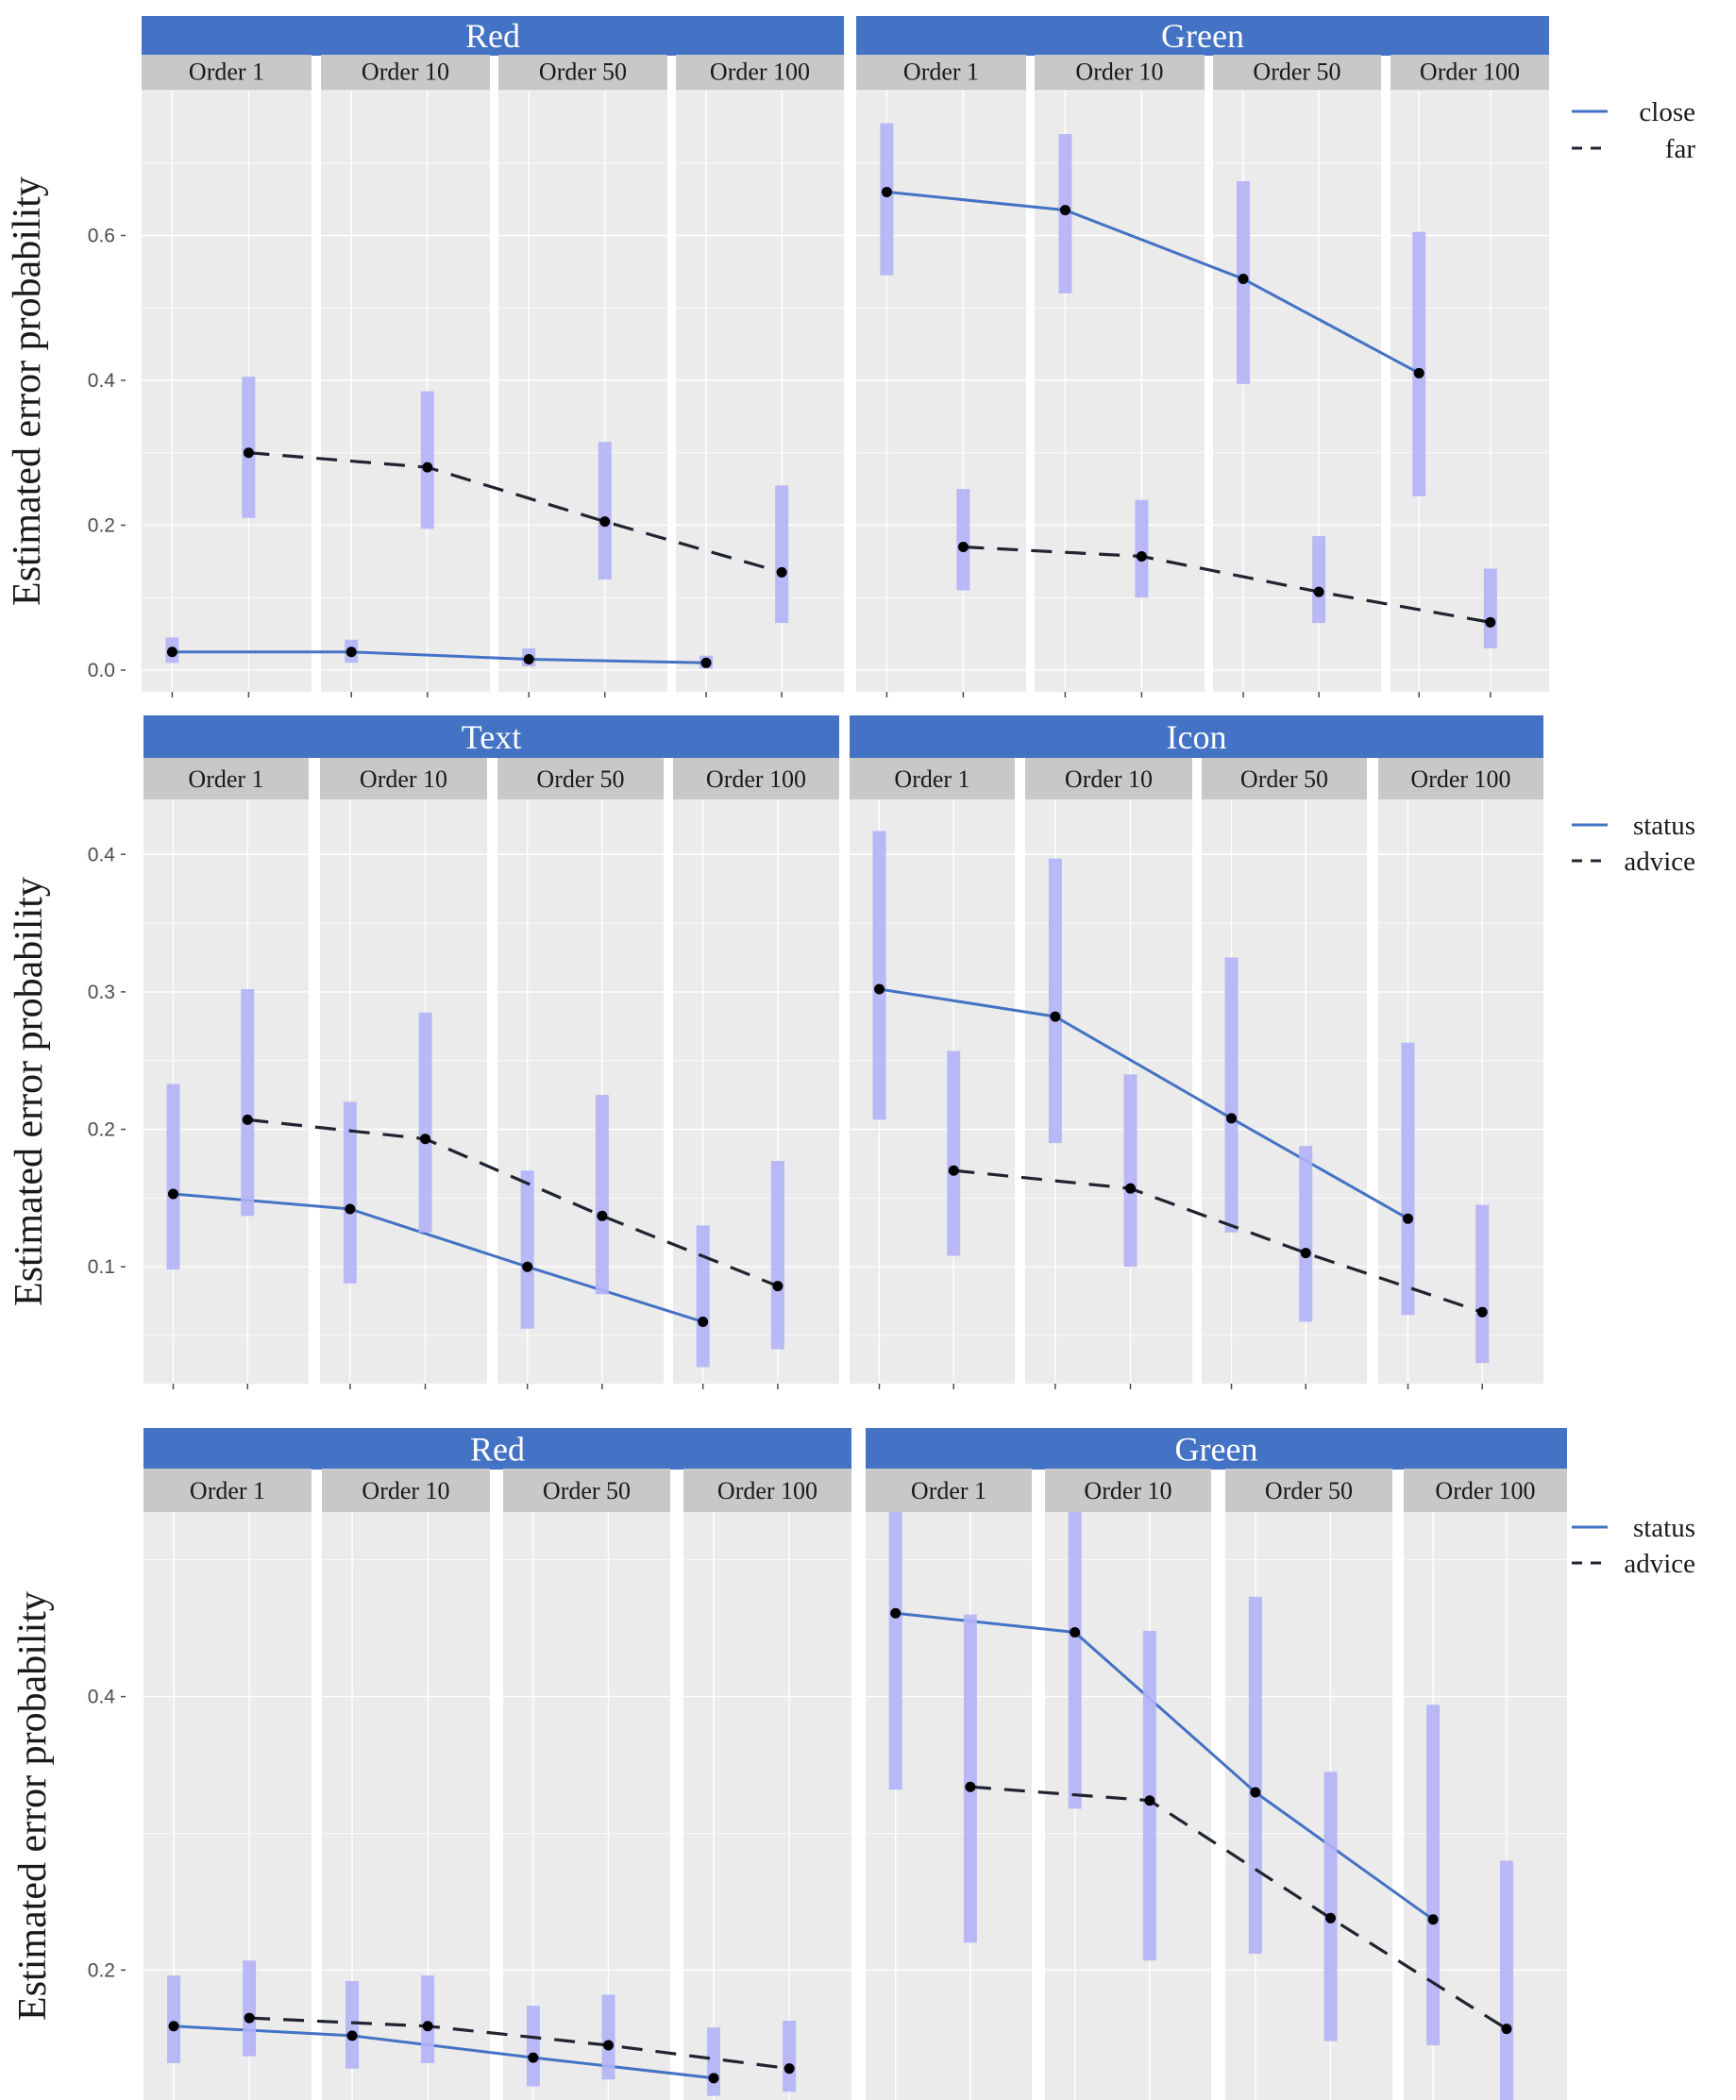 This screenshot has height=2100, width=1736. Describe the element at coordinates (102, 1970) in the screenshot. I see `y-tick-label: 0.2` at that location.